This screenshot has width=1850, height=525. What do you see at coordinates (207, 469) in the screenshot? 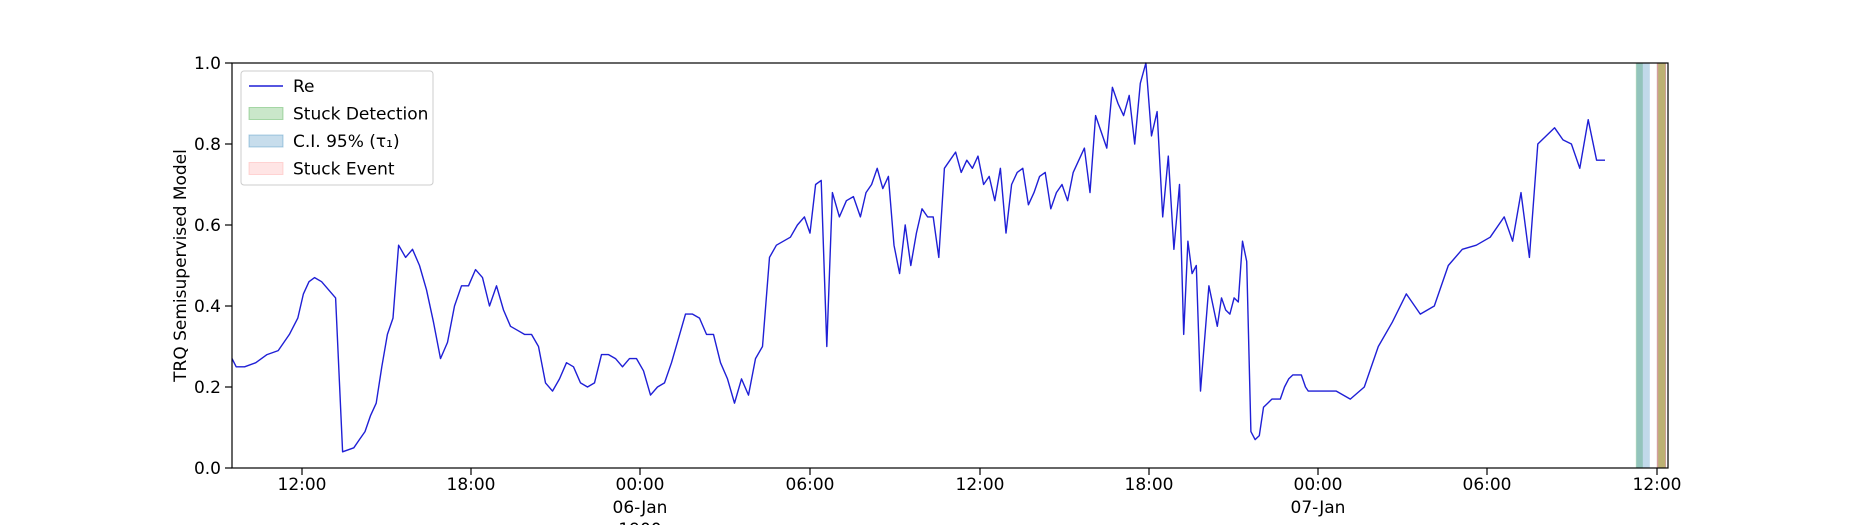
I see `y-tick-label-0: 0.0` at bounding box center [207, 469].